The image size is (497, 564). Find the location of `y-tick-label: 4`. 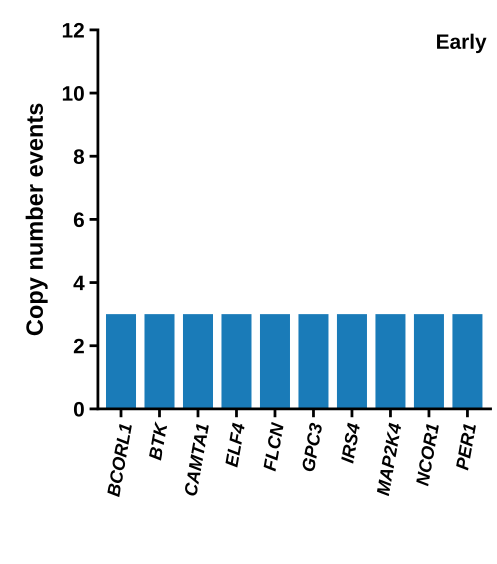

y-tick-label: 4 is located at coordinates (79, 283).